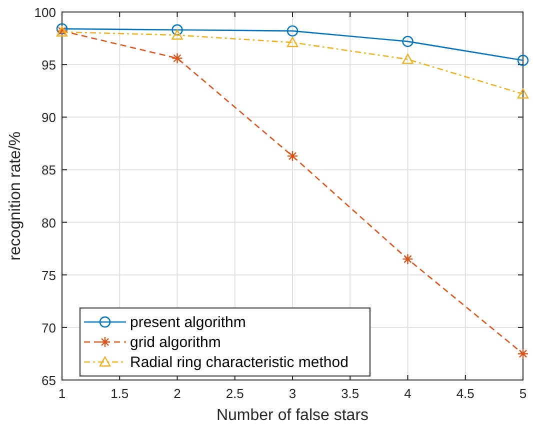 The height and width of the screenshot is (432, 533). What do you see at coordinates (177, 393) in the screenshot?
I see `x-tick-label: 2` at bounding box center [177, 393].